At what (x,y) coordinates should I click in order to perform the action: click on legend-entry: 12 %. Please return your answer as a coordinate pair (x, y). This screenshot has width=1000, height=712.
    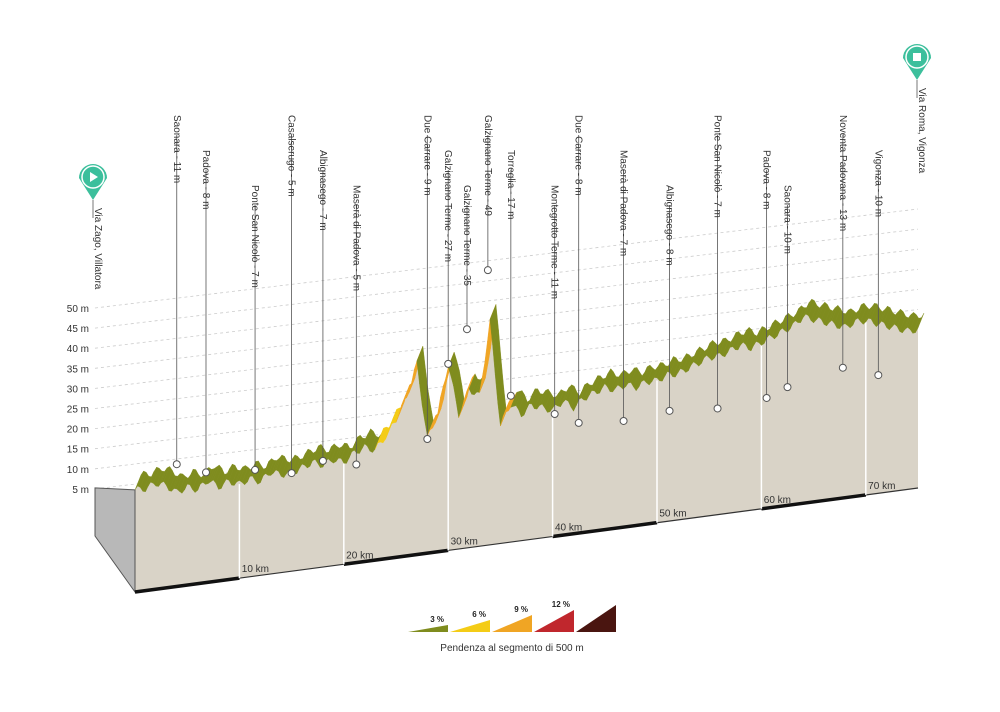
    Looking at the image, I should click on (561, 604).